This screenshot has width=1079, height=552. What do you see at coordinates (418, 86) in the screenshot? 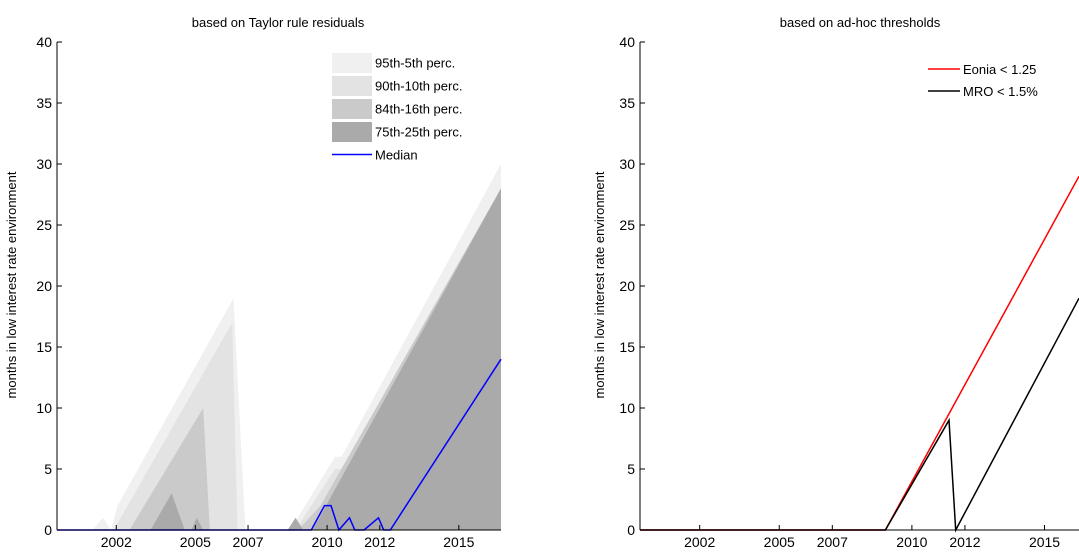
I see `legend-label-1: 90th-10th perc.` at bounding box center [418, 86].